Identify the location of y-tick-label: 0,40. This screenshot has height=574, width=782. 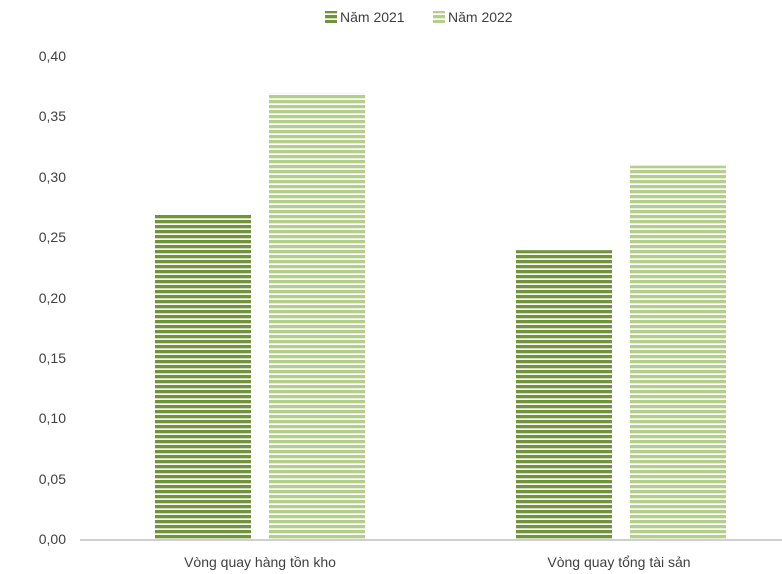
(52, 56).